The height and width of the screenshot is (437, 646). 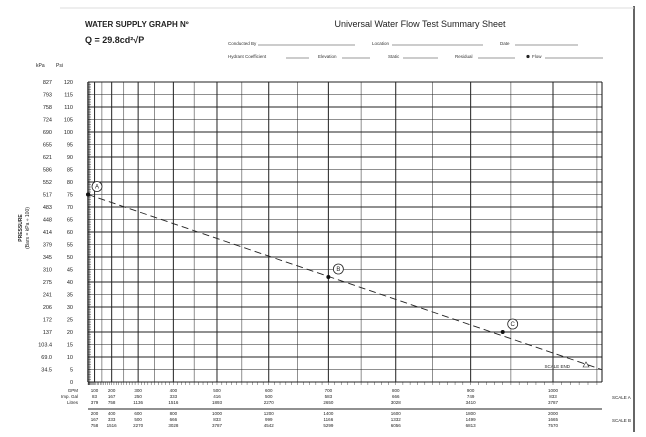 What do you see at coordinates (40, 66) in the screenshot?
I see `y-unit-kpa: kPa` at bounding box center [40, 66].